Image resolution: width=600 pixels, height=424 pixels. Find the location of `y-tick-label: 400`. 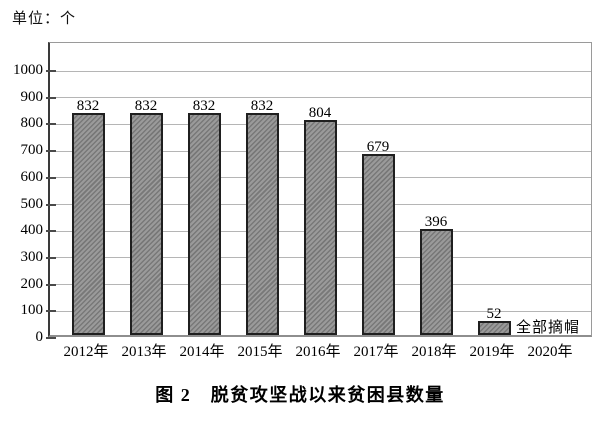

y-tick-label: 400 is located at coordinates (32, 230).